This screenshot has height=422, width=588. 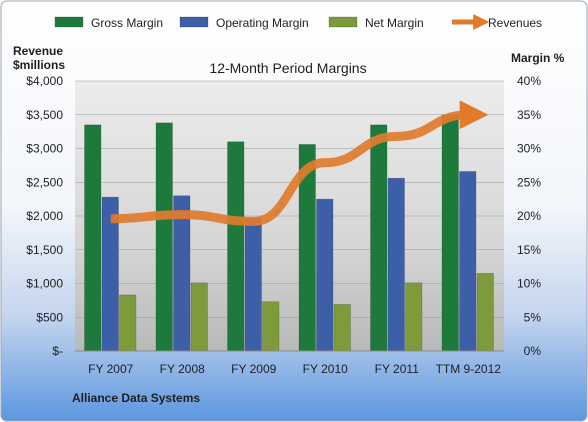 What do you see at coordinates (325, 369) in the screenshot?
I see `x-tick-label: FY 2010` at bounding box center [325, 369].